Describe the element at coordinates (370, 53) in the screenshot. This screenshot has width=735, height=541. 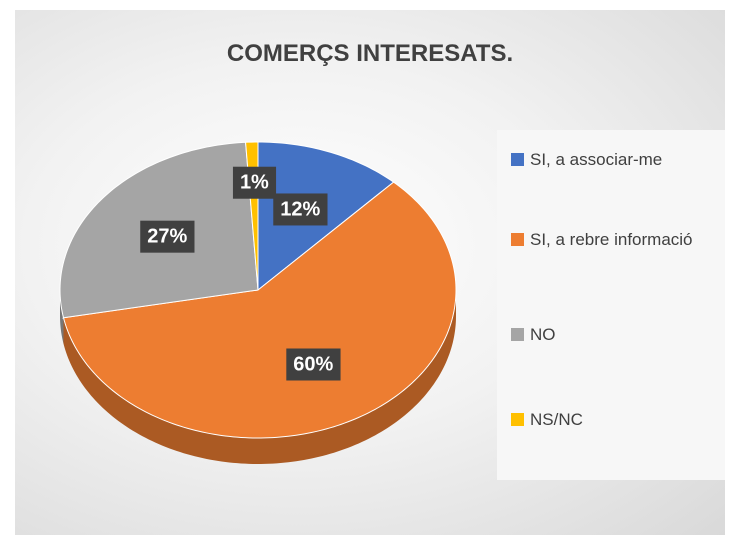
I see `chart-title: COMERÇS INTERESATS.` at that location.